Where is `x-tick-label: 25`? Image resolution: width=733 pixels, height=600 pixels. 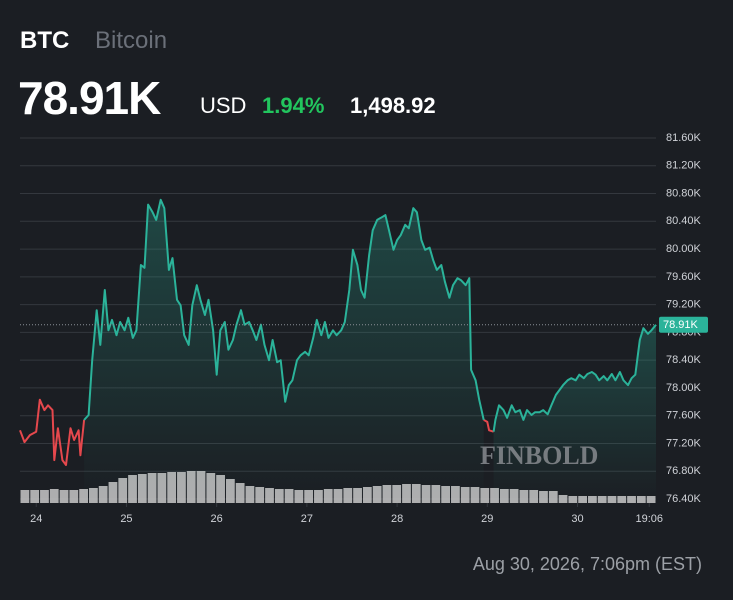
x-tick-label: 25 is located at coordinates (126, 519).